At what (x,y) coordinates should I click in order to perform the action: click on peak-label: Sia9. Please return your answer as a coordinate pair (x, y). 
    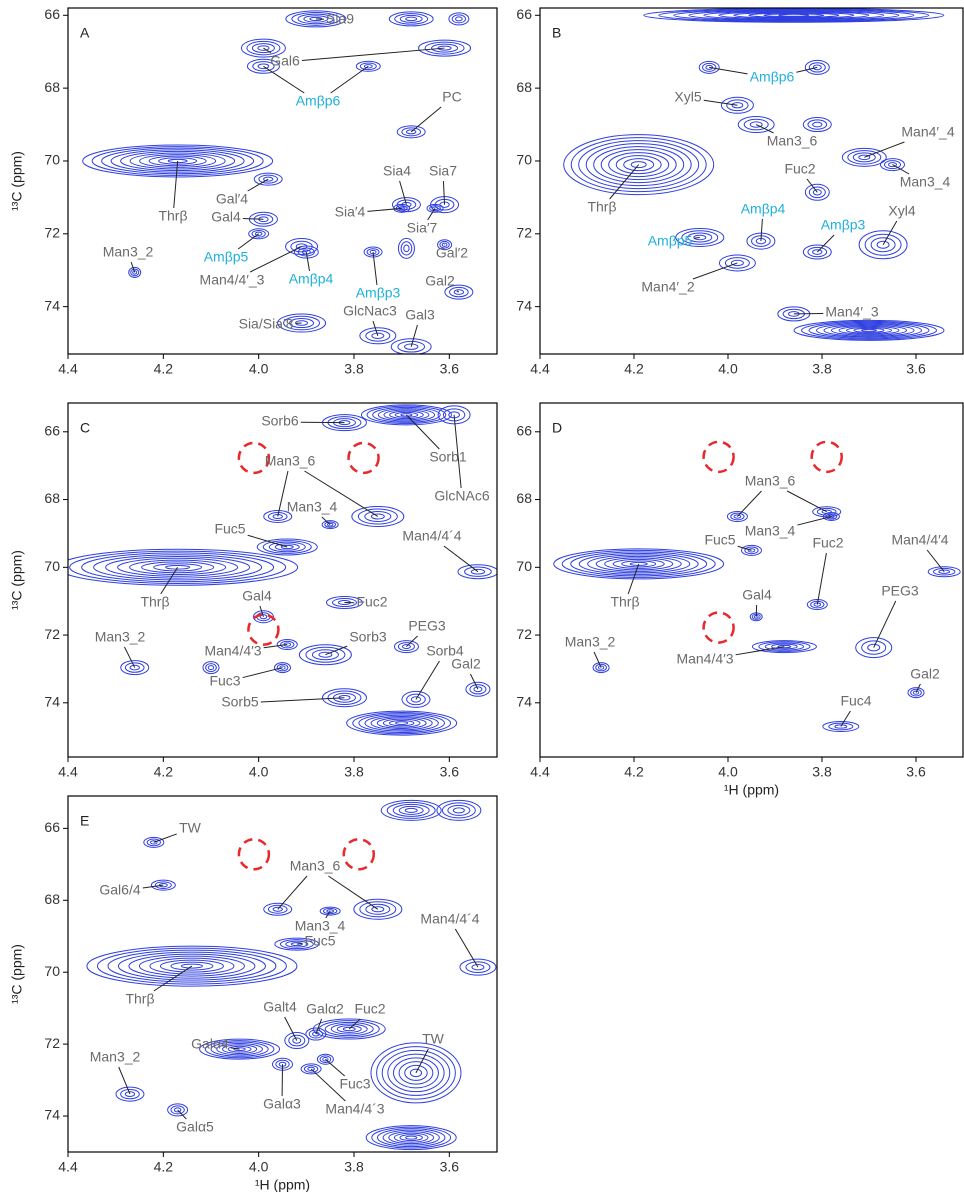
    Looking at the image, I should click on (340, 19).